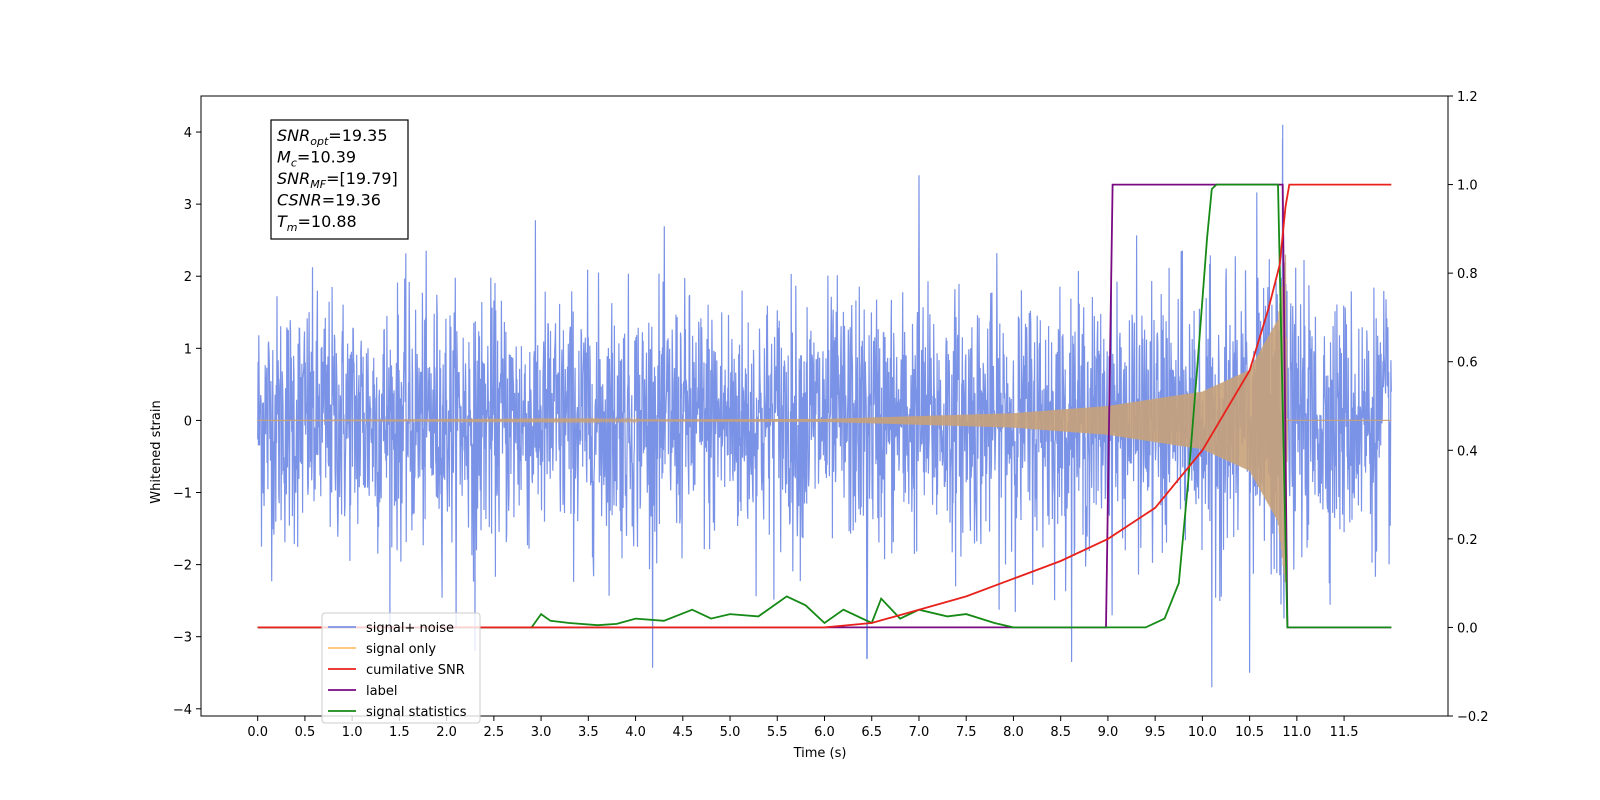 The width and height of the screenshot is (1600, 800). What do you see at coordinates (919, 732) in the screenshot?
I see `x-tick-label: 7.0` at bounding box center [919, 732].